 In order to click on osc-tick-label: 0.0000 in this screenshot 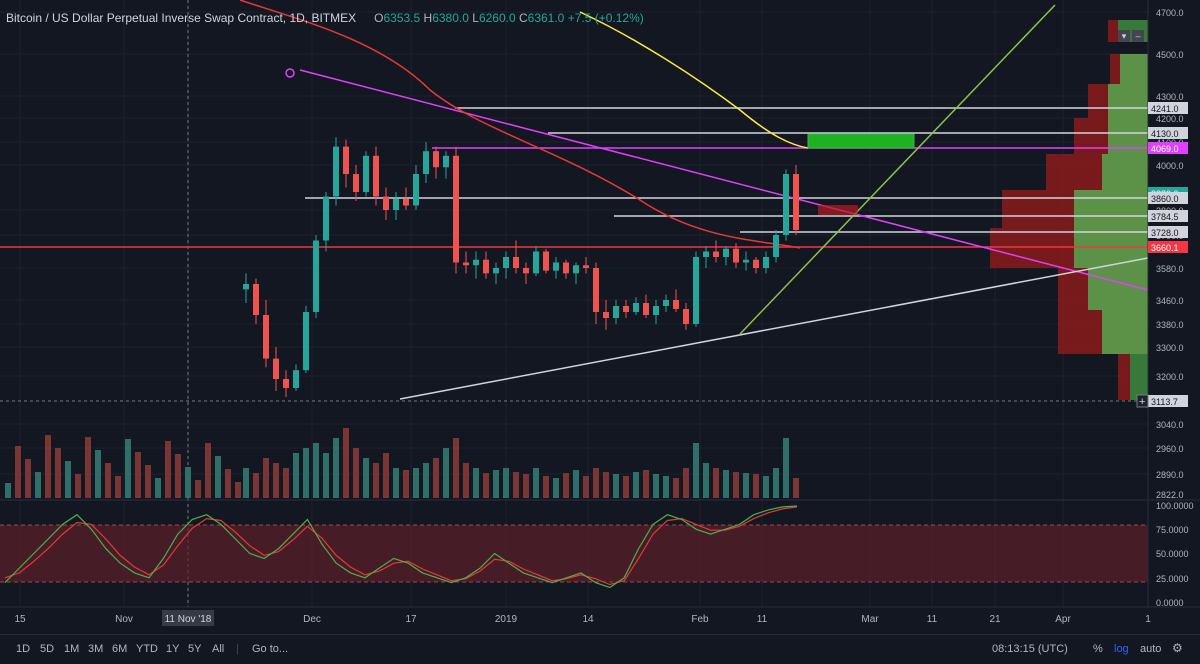, I will do `click(1170, 603)`.